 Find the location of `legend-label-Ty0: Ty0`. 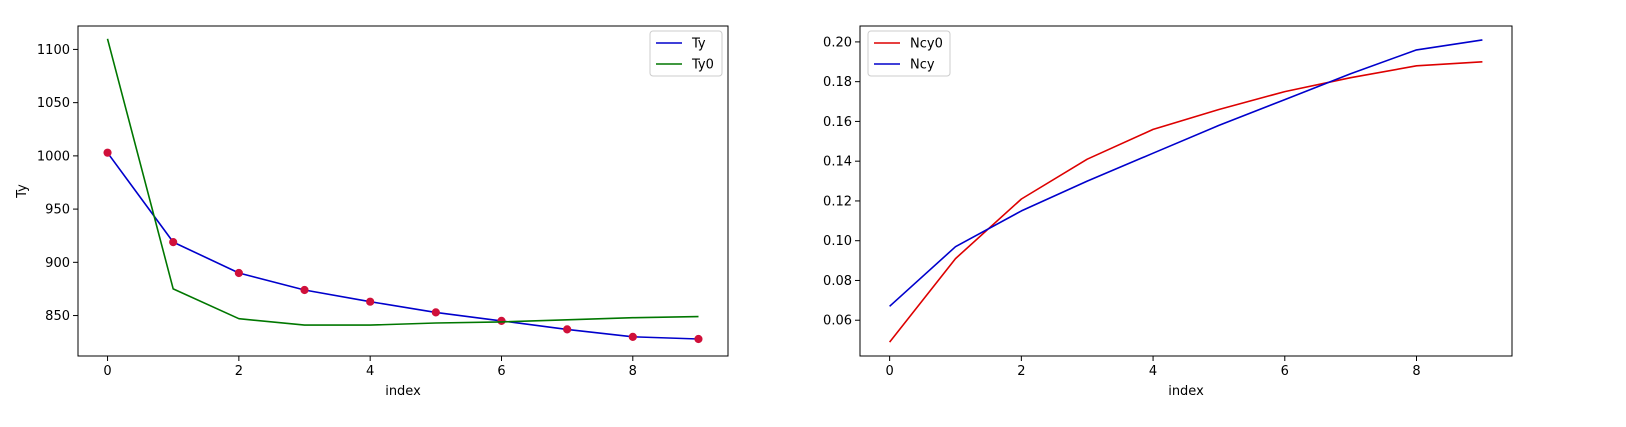

legend-label-Ty0: Ty0 is located at coordinates (702, 65).